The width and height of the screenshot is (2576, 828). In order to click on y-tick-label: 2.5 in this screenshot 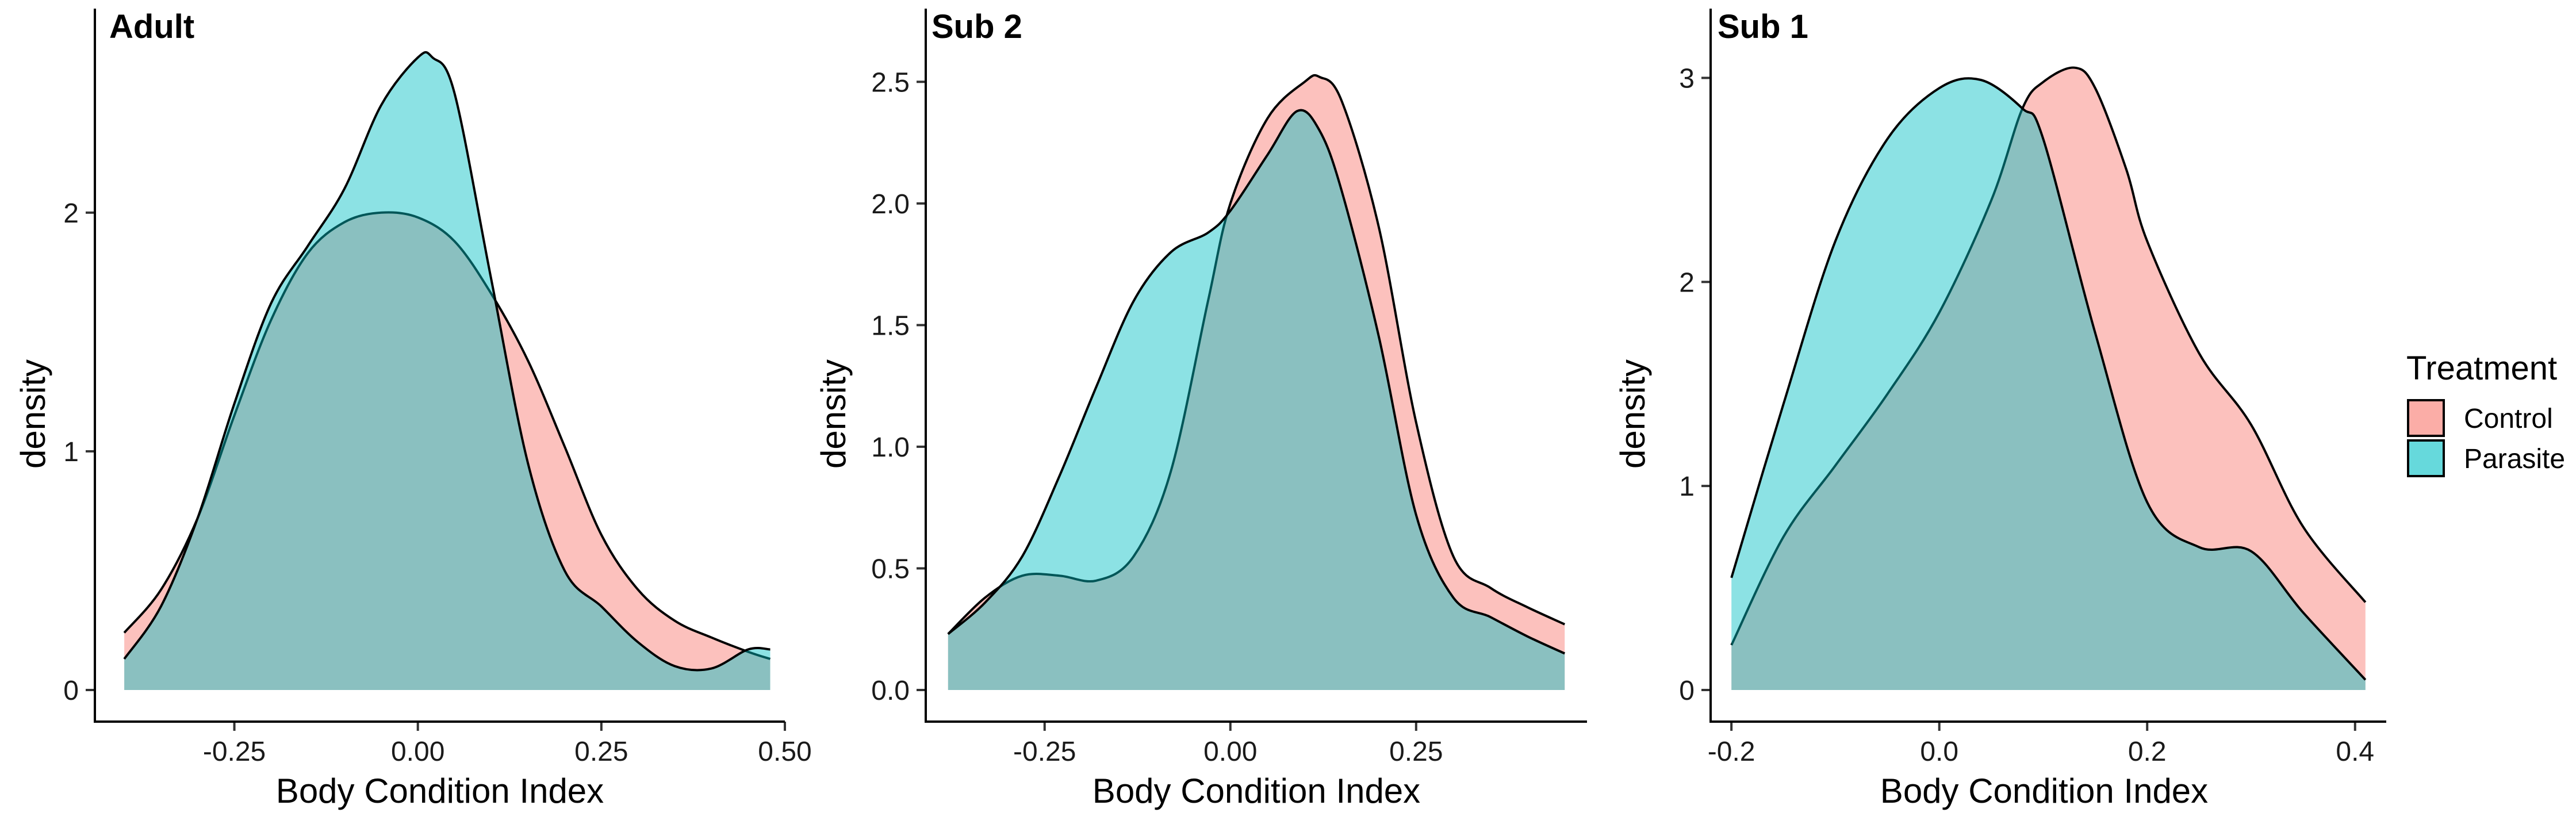, I will do `click(890, 82)`.